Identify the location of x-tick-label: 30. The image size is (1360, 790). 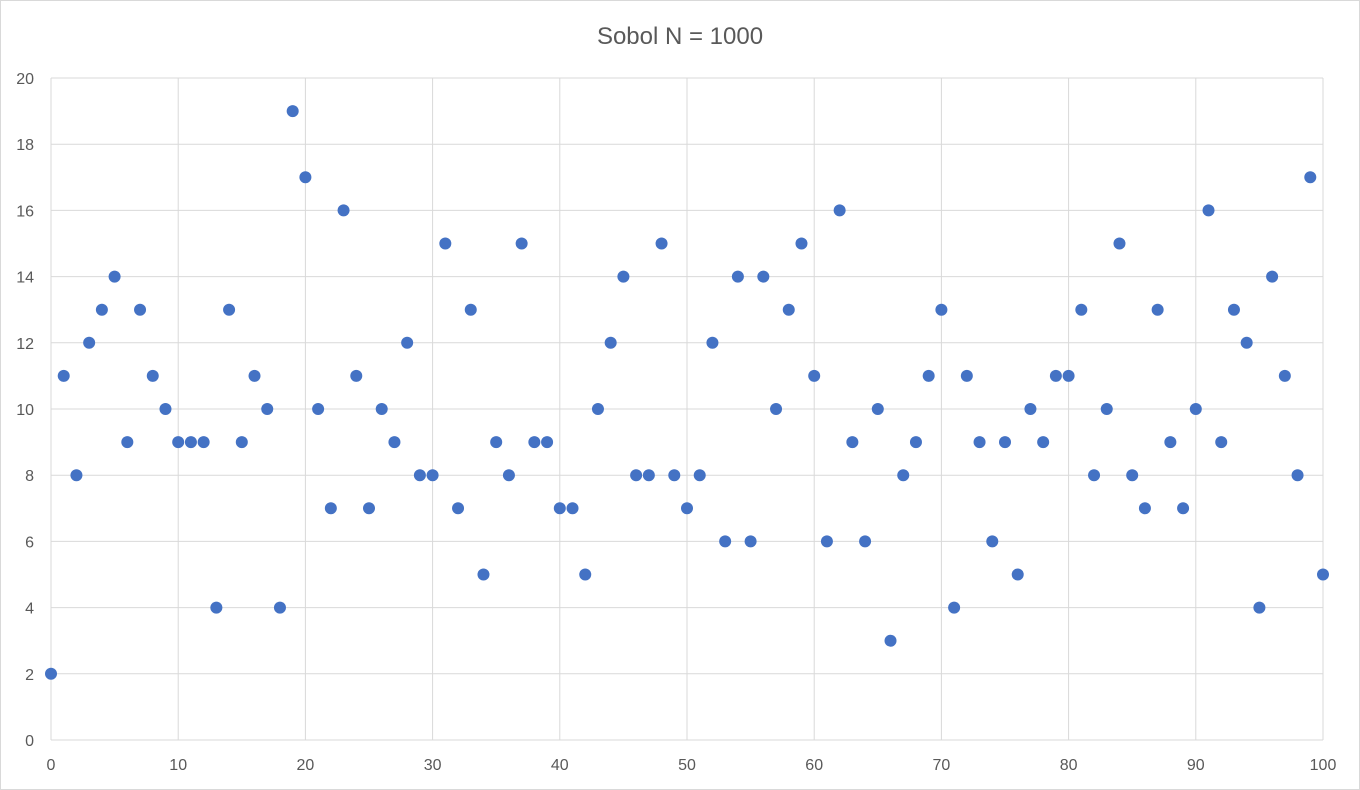
(433, 765).